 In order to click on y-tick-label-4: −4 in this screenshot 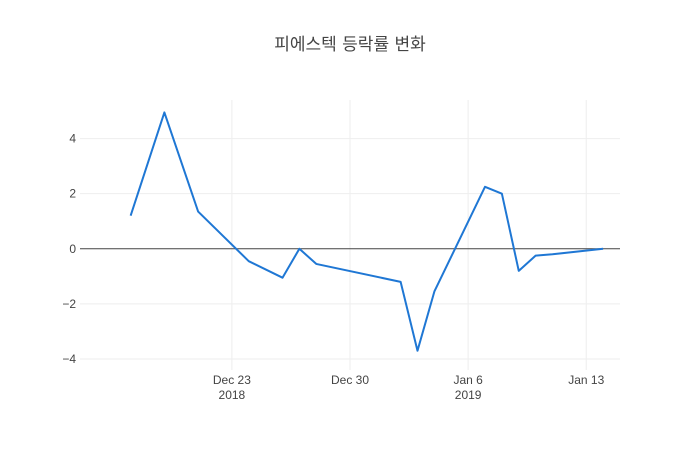, I will do `click(69, 359)`.